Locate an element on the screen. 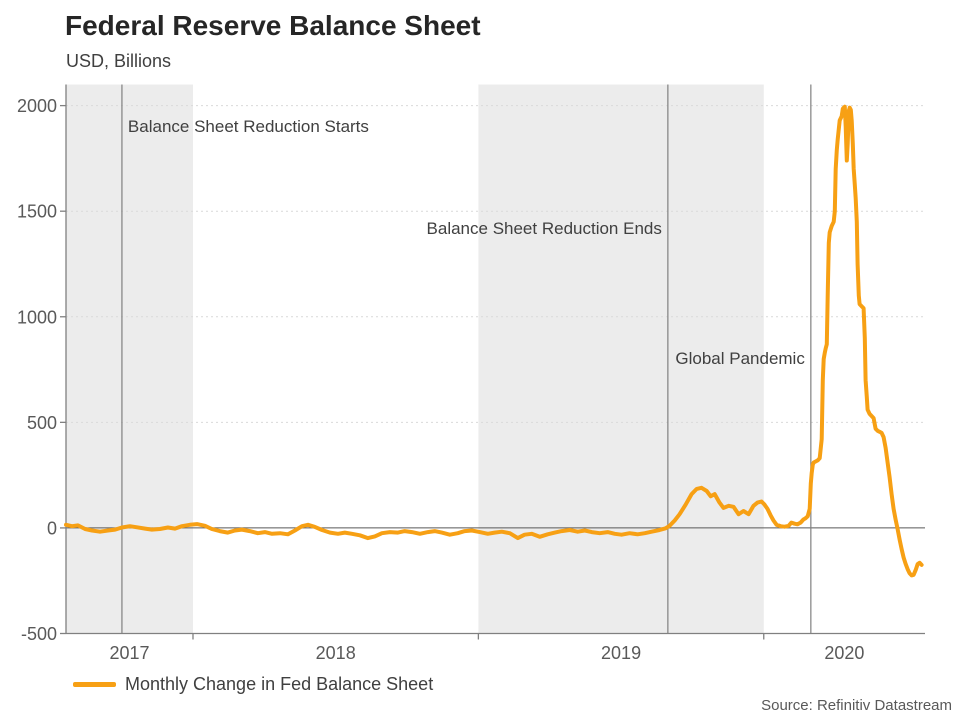  legend: Monthly Change in Fed Balance Sheet is located at coordinates (253, 684).